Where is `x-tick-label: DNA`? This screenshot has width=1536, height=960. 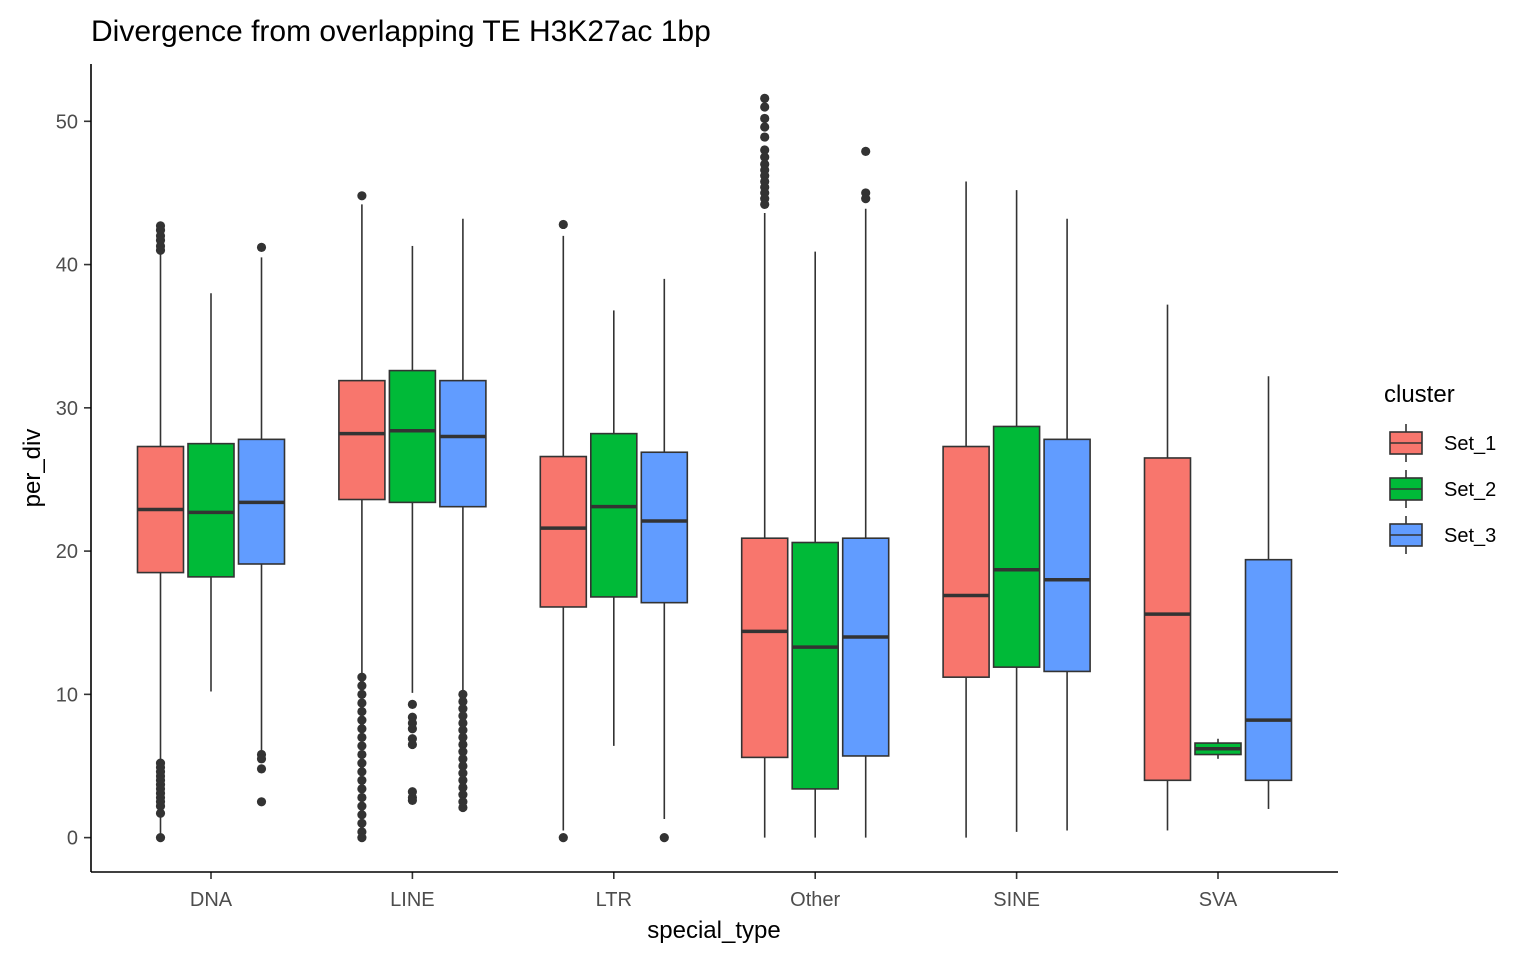 x-tick-label: DNA is located at coordinates (211, 900).